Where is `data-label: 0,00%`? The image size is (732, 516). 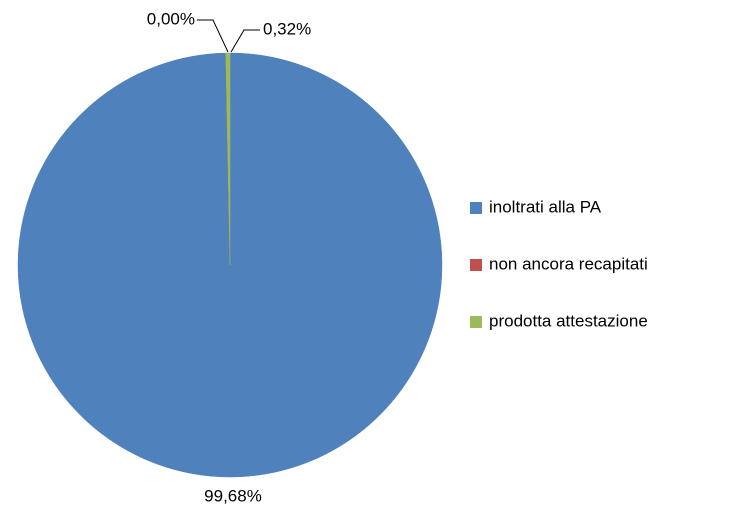 data-label: 0,00% is located at coordinates (171, 18).